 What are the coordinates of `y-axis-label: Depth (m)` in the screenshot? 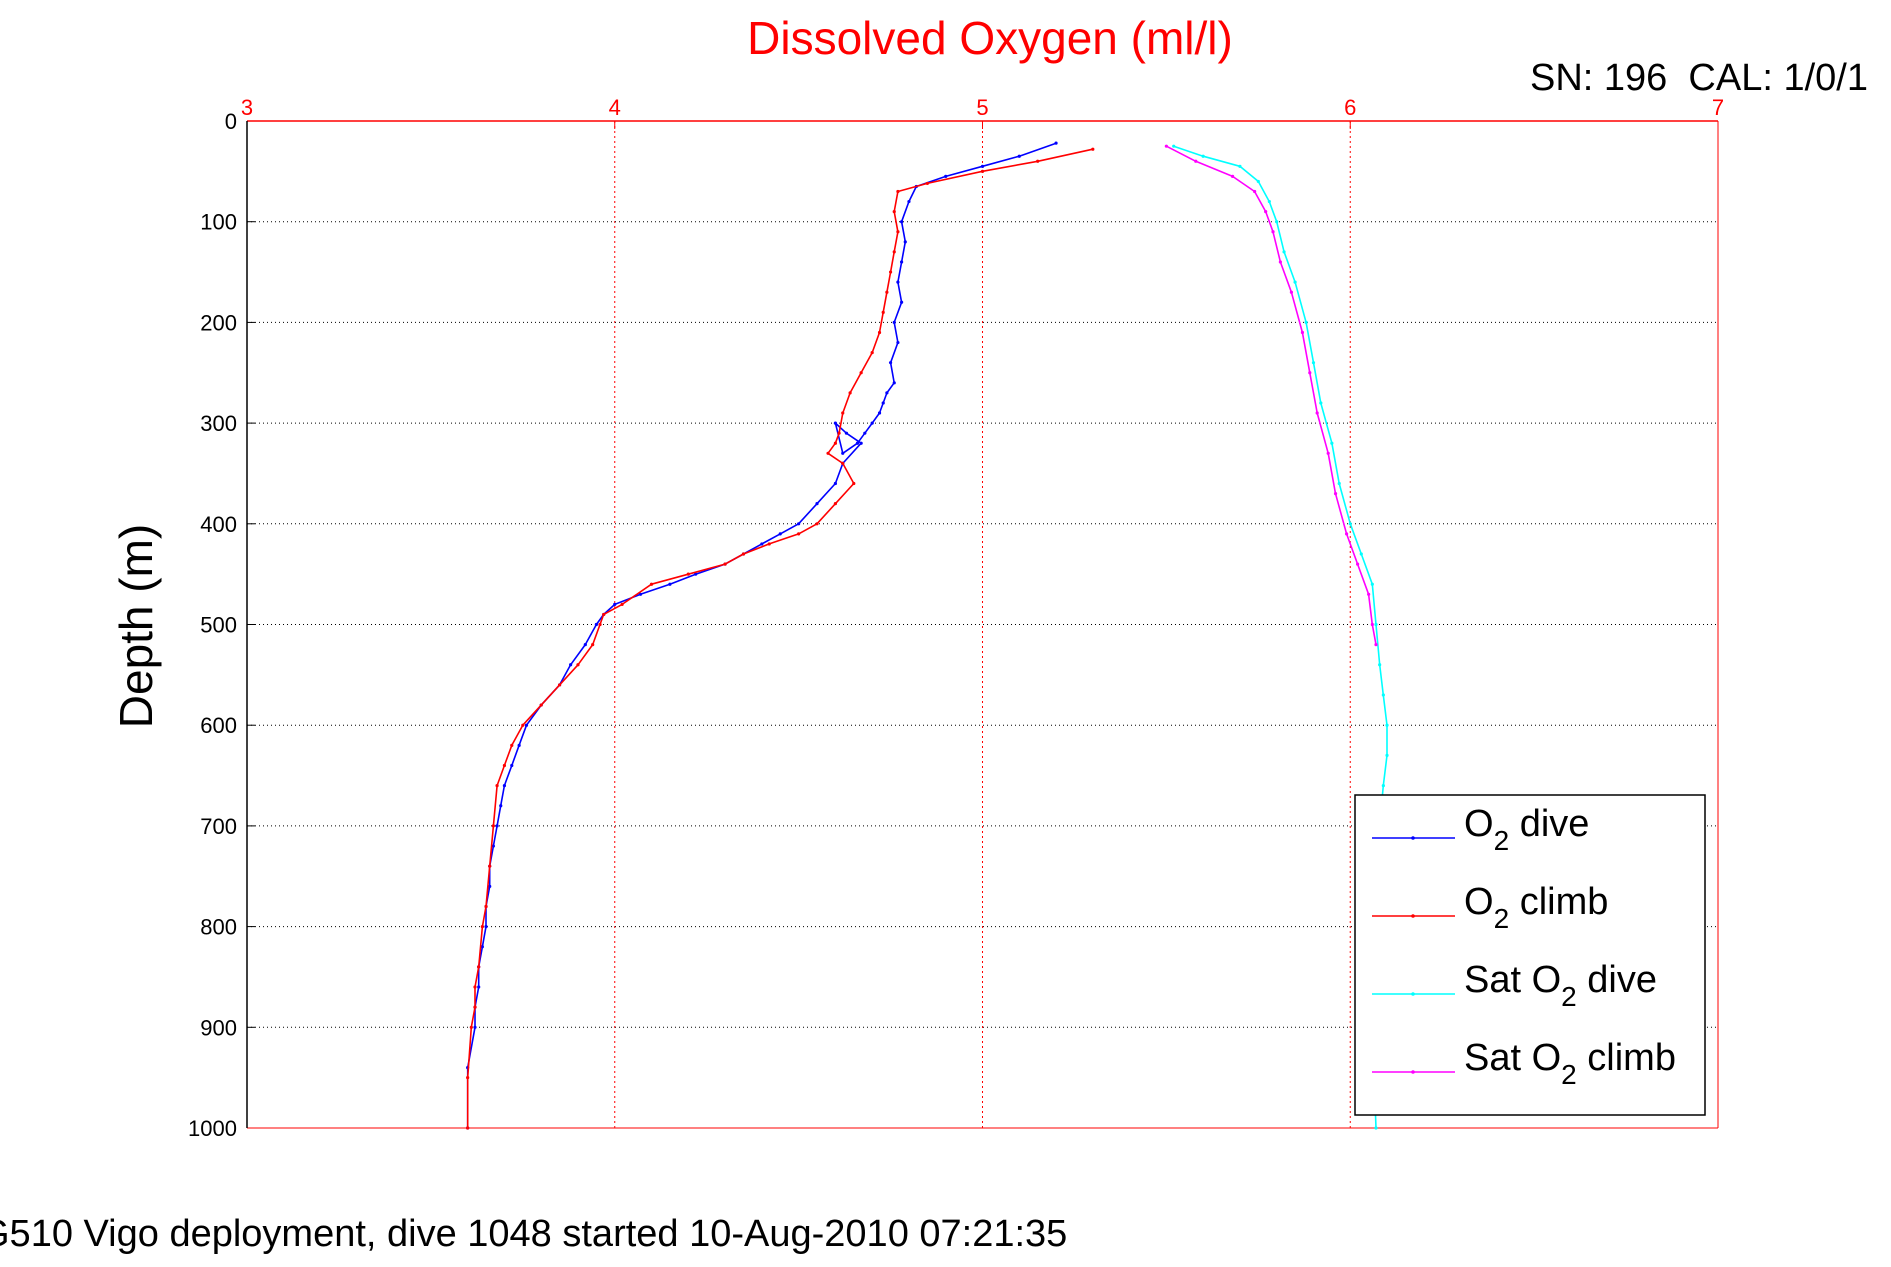 It's located at (136, 626).